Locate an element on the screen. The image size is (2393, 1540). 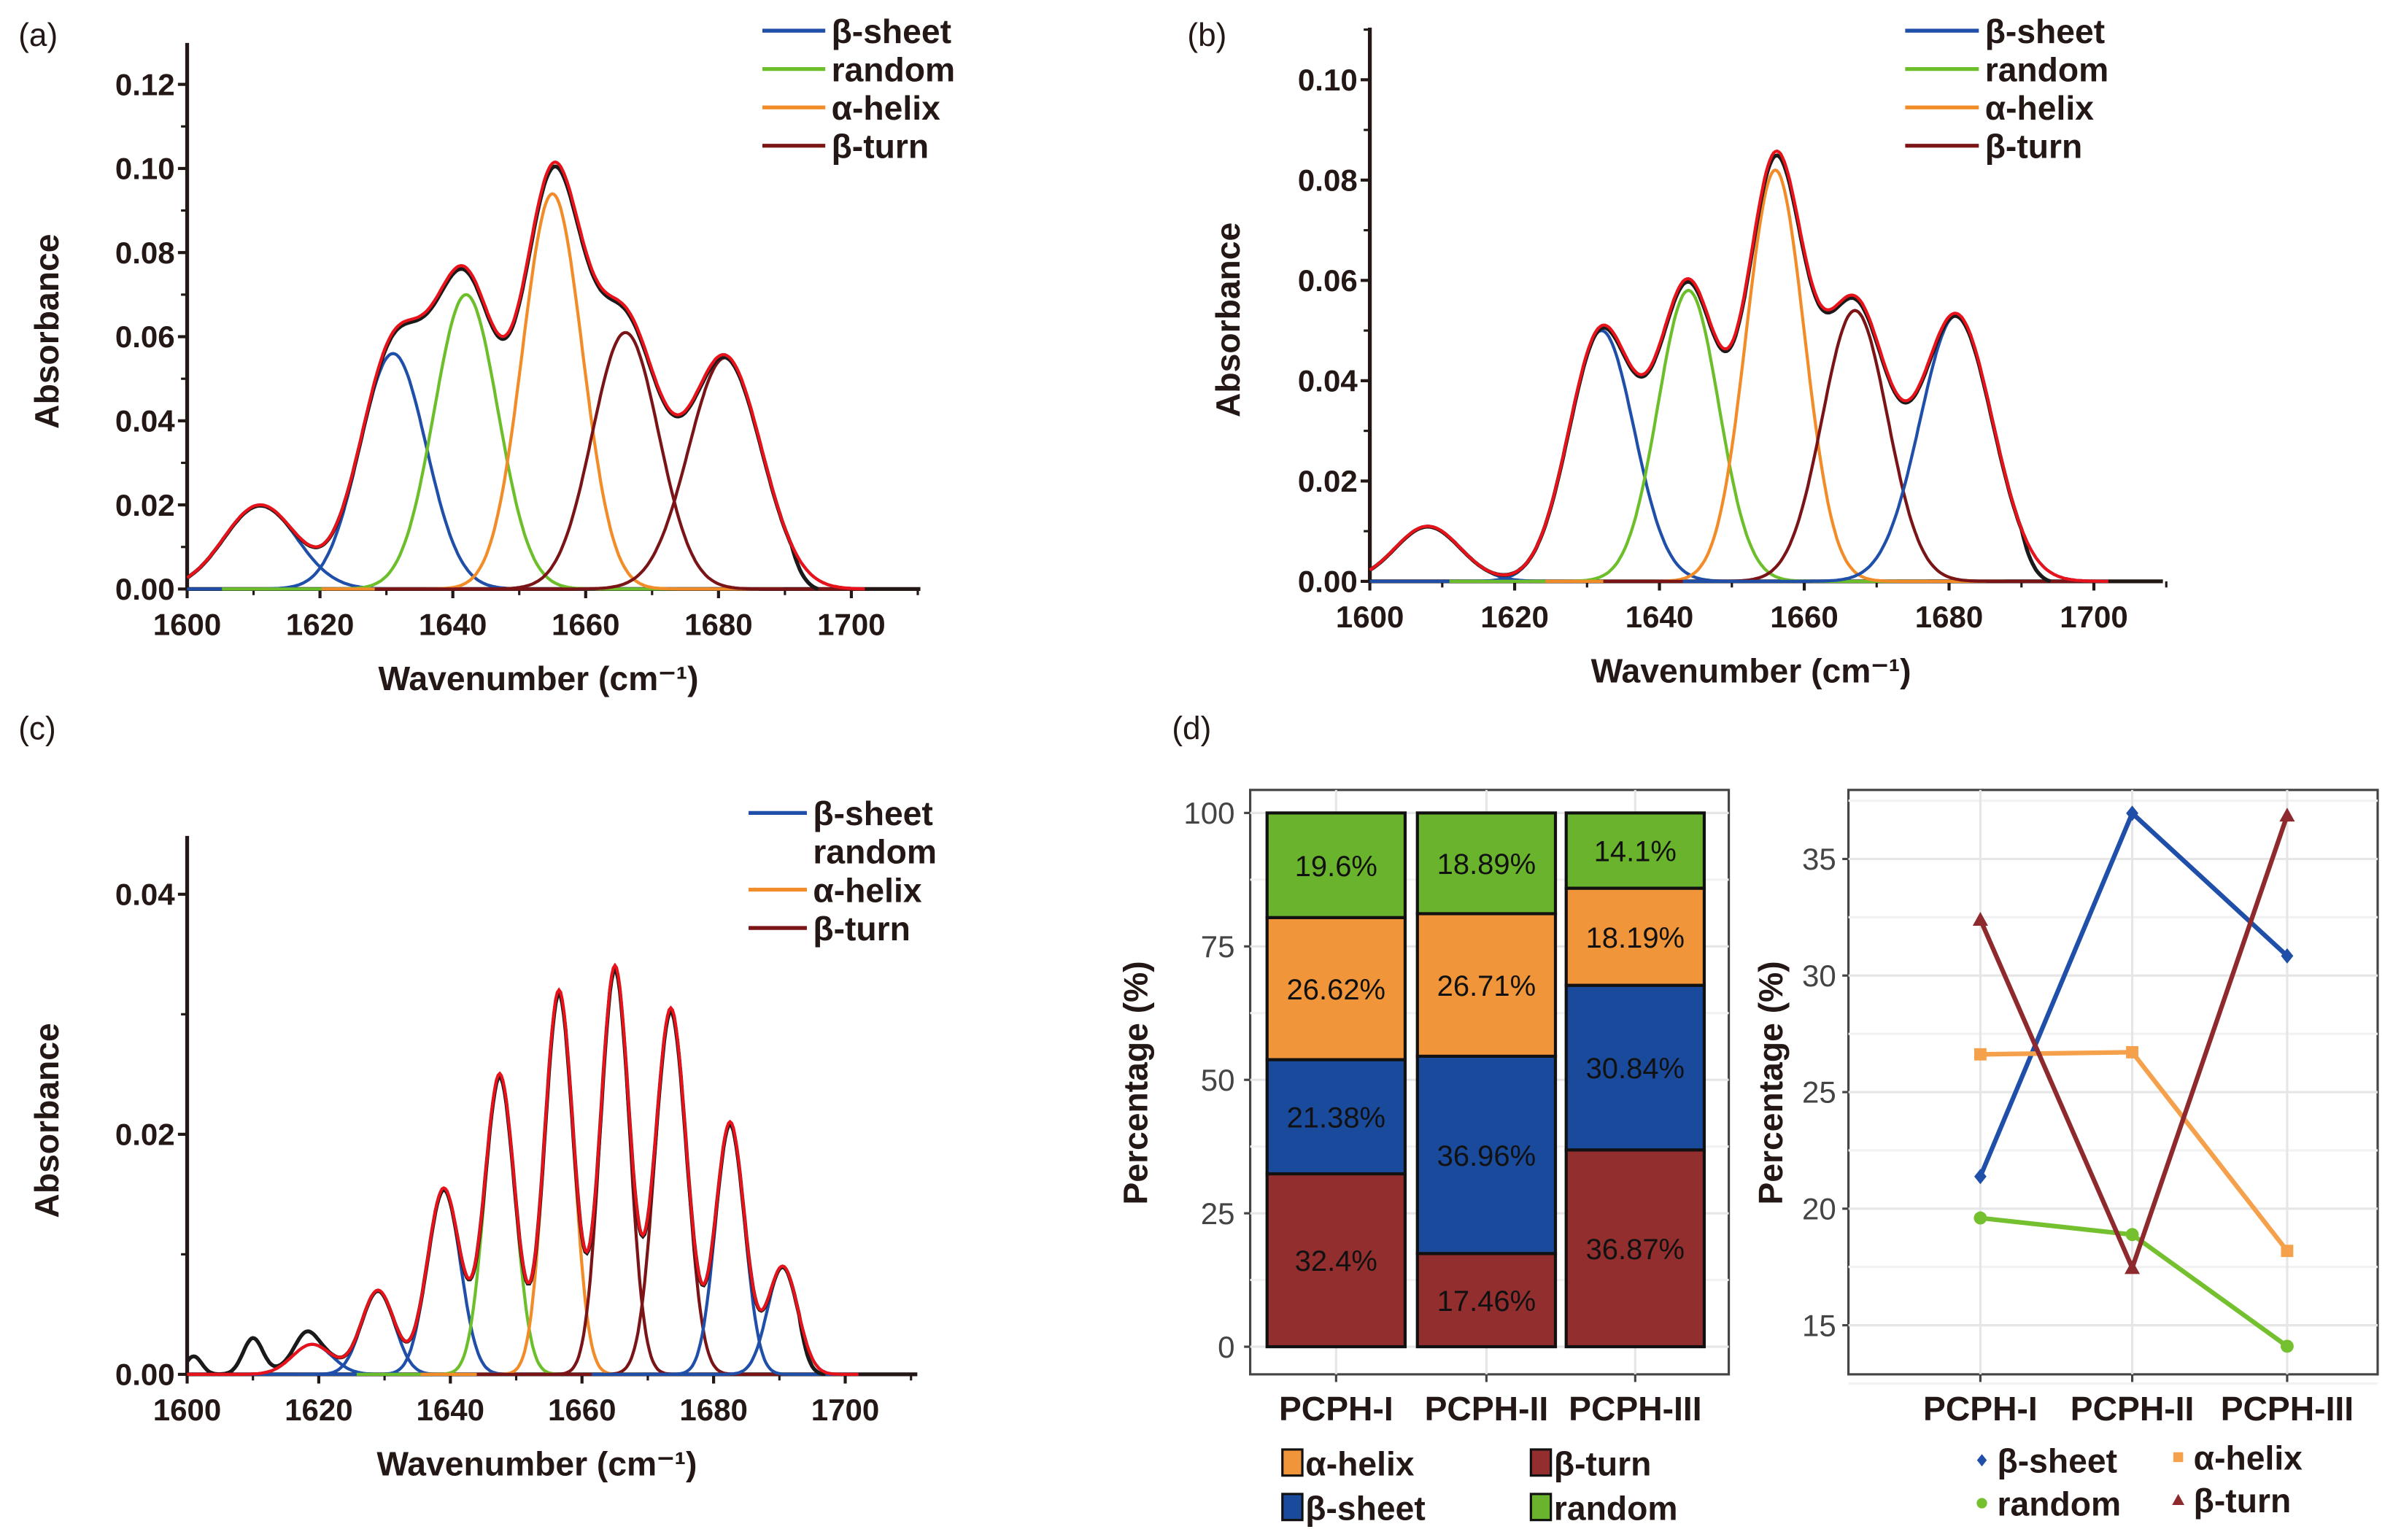
bar-value-label: 18.89% is located at coordinates (1487, 864).